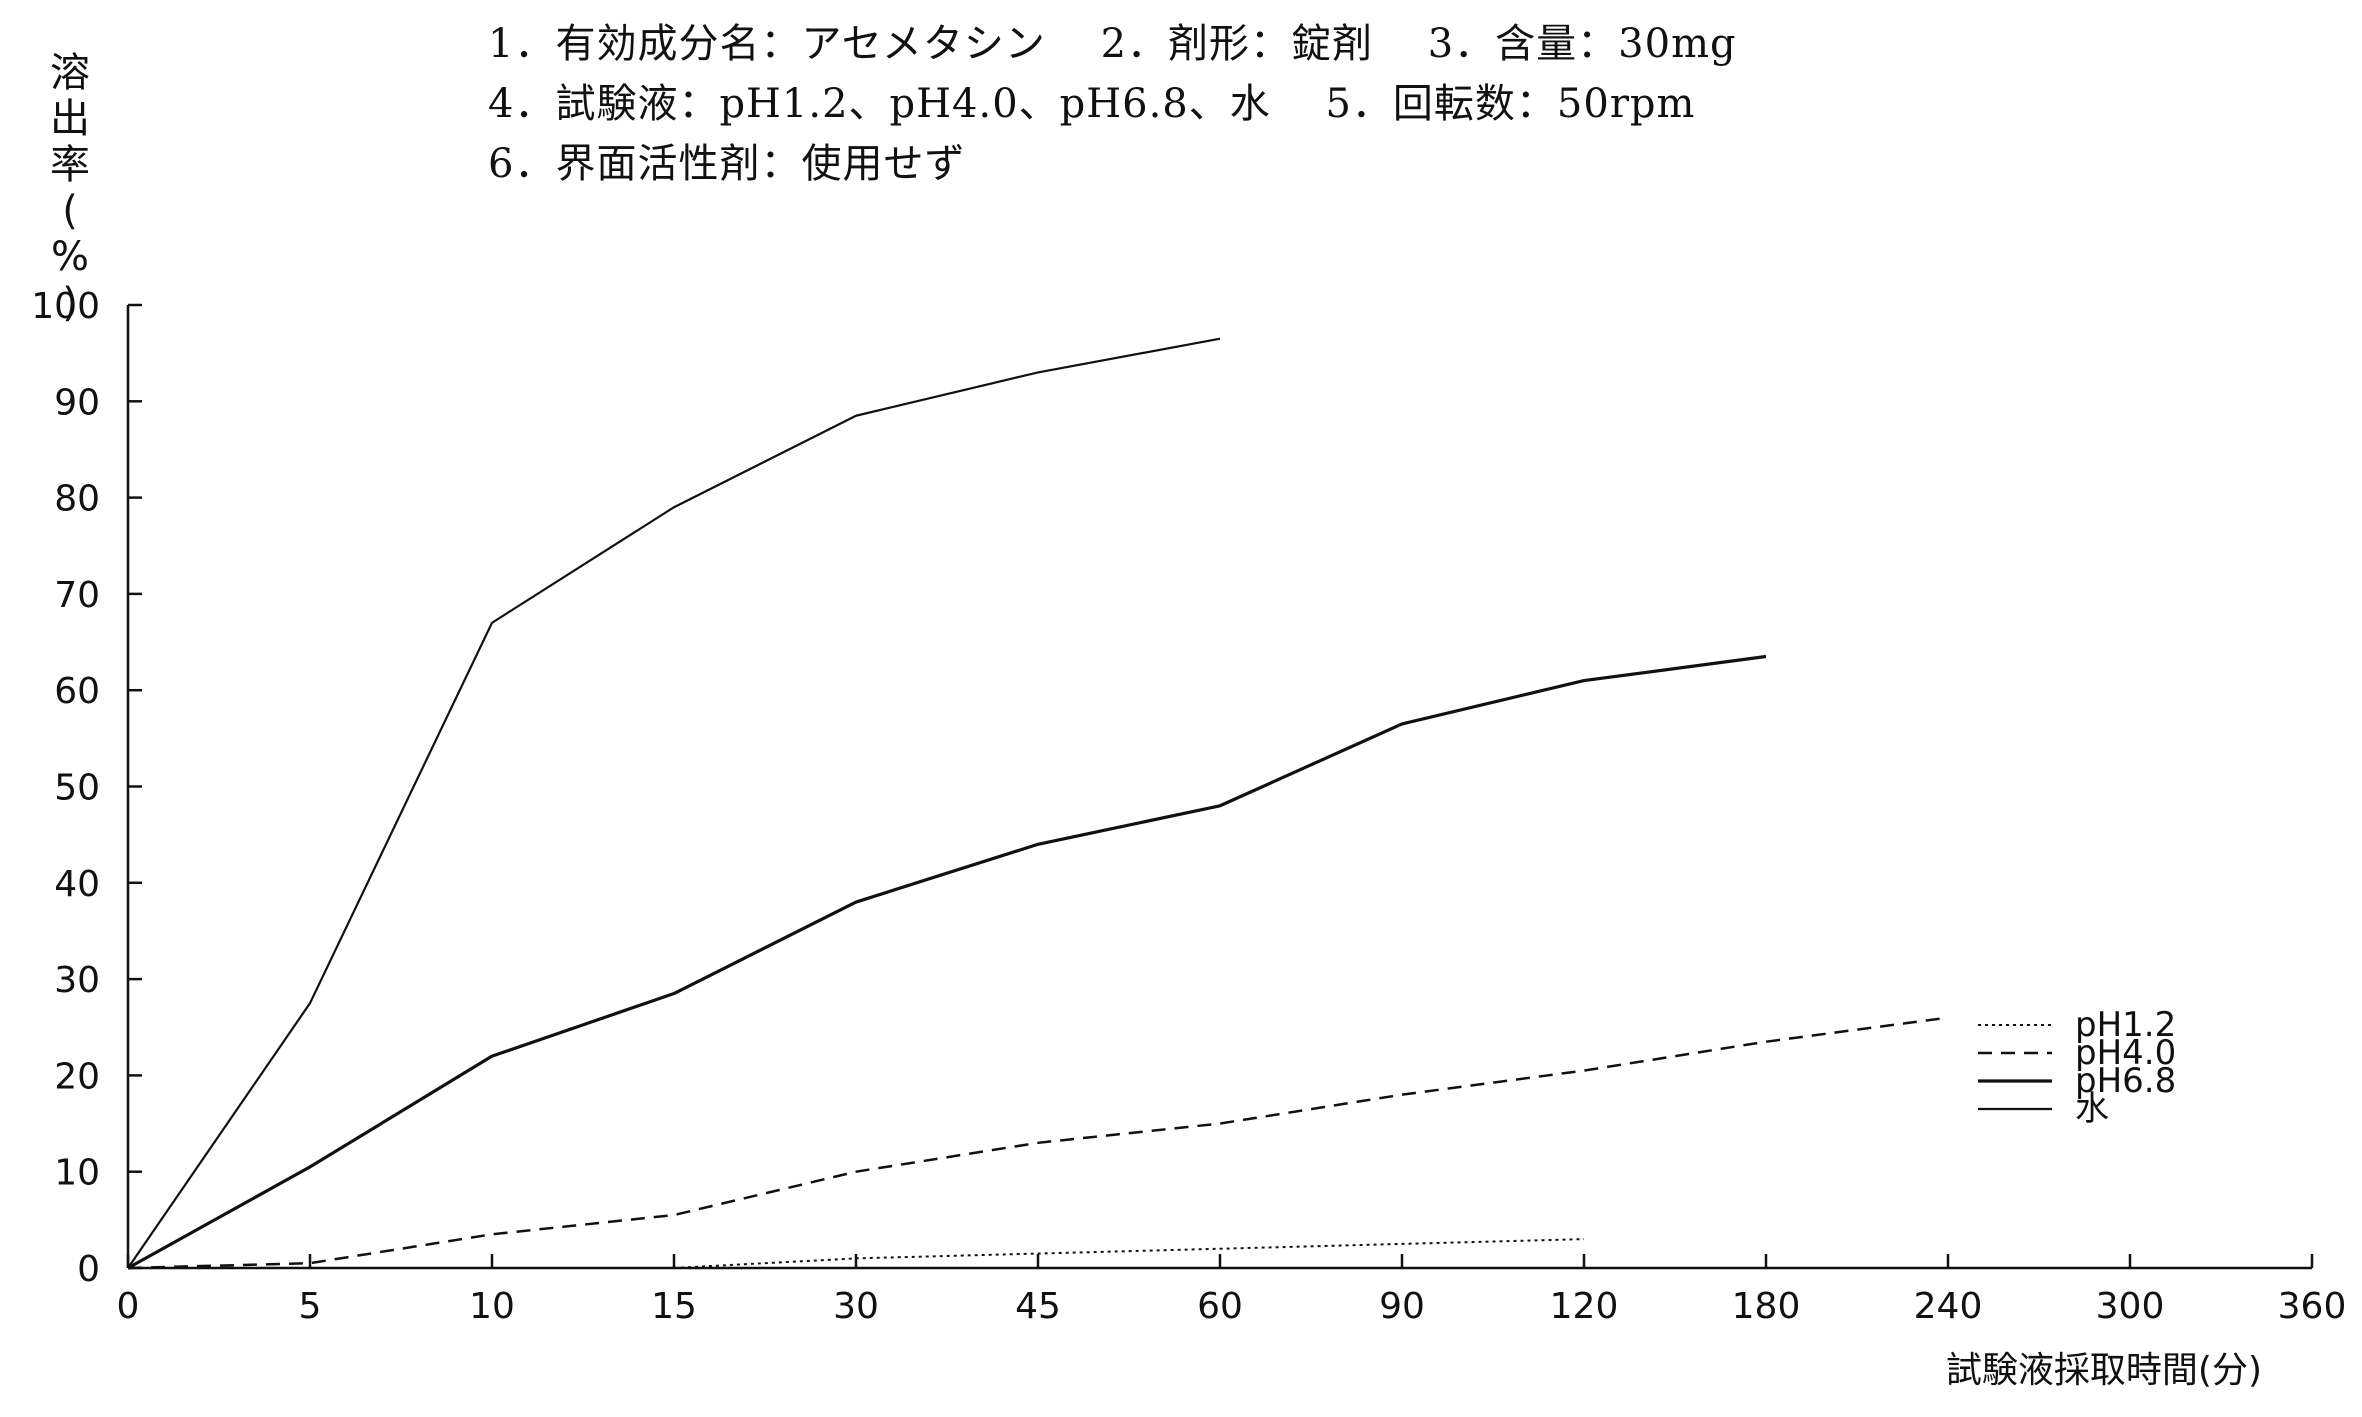  What do you see at coordinates (70, 188) in the screenshot?
I see `y-axis-label: 溶出率(%)` at bounding box center [70, 188].